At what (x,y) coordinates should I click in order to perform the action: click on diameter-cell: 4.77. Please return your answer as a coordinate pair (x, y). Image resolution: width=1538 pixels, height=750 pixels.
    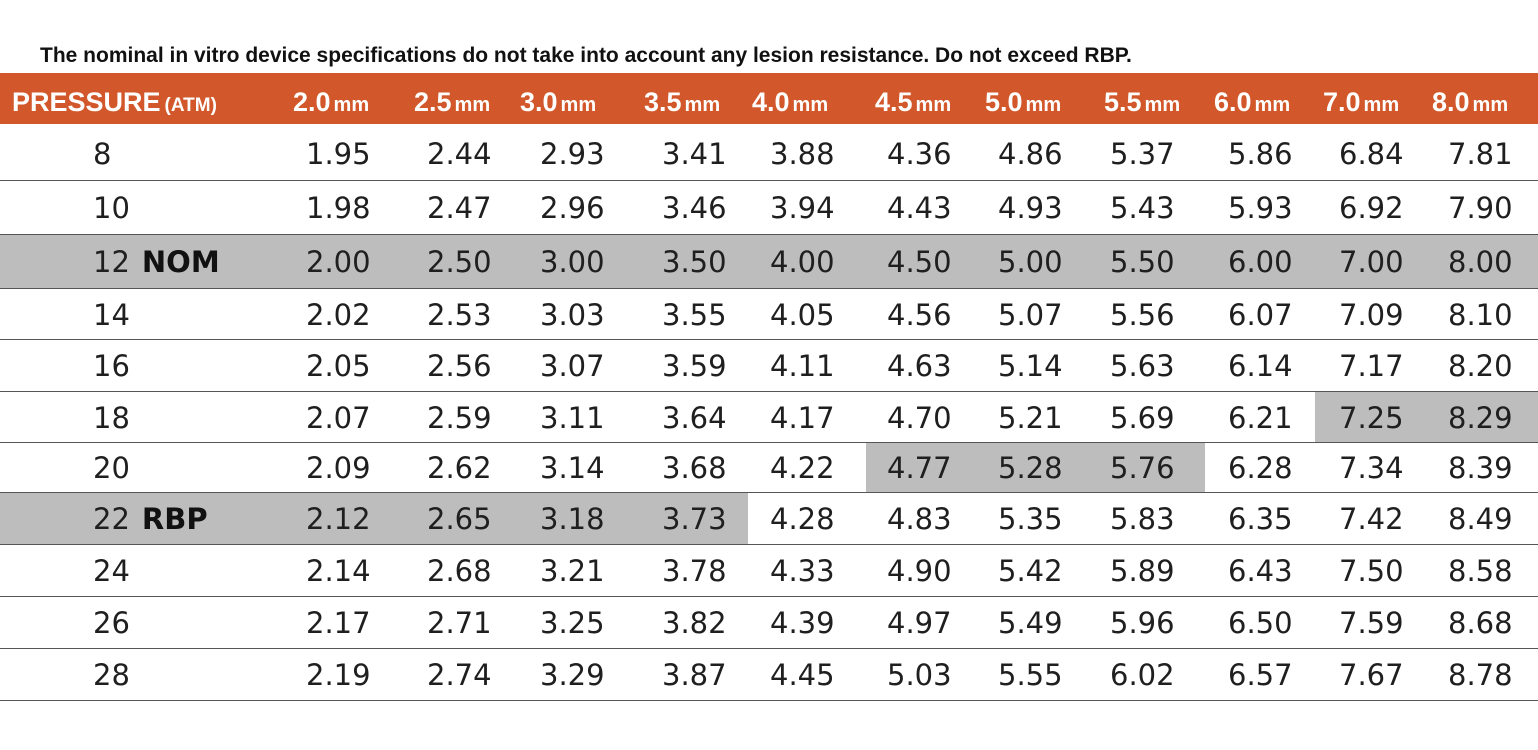
    Looking at the image, I should click on (919, 468).